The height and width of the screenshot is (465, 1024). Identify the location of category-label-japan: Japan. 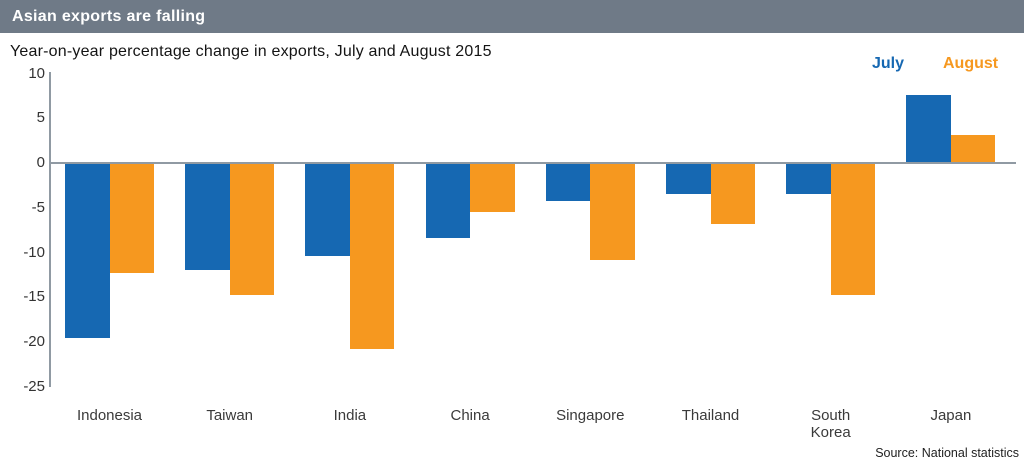
(951, 415).